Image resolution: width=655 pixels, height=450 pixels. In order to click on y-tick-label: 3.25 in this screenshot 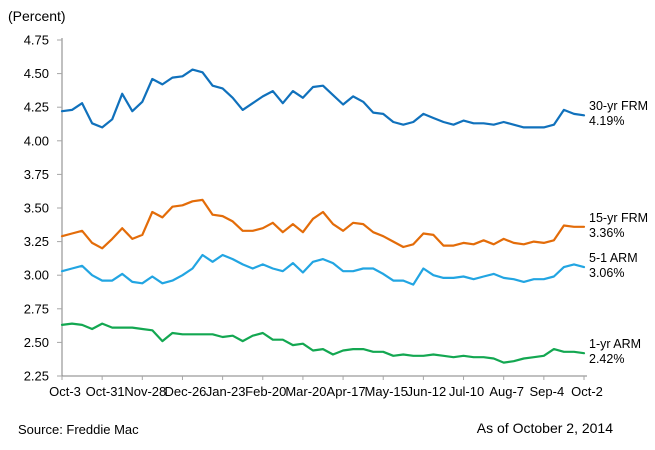, I will do `click(36, 241)`.